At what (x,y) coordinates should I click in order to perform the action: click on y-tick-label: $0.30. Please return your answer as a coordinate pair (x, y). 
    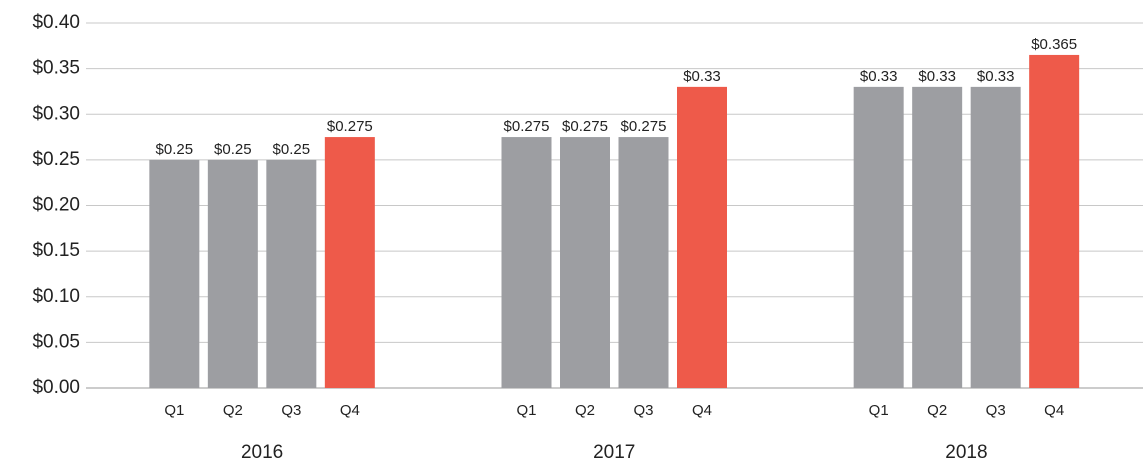
    Looking at the image, I should click on (56, 113).